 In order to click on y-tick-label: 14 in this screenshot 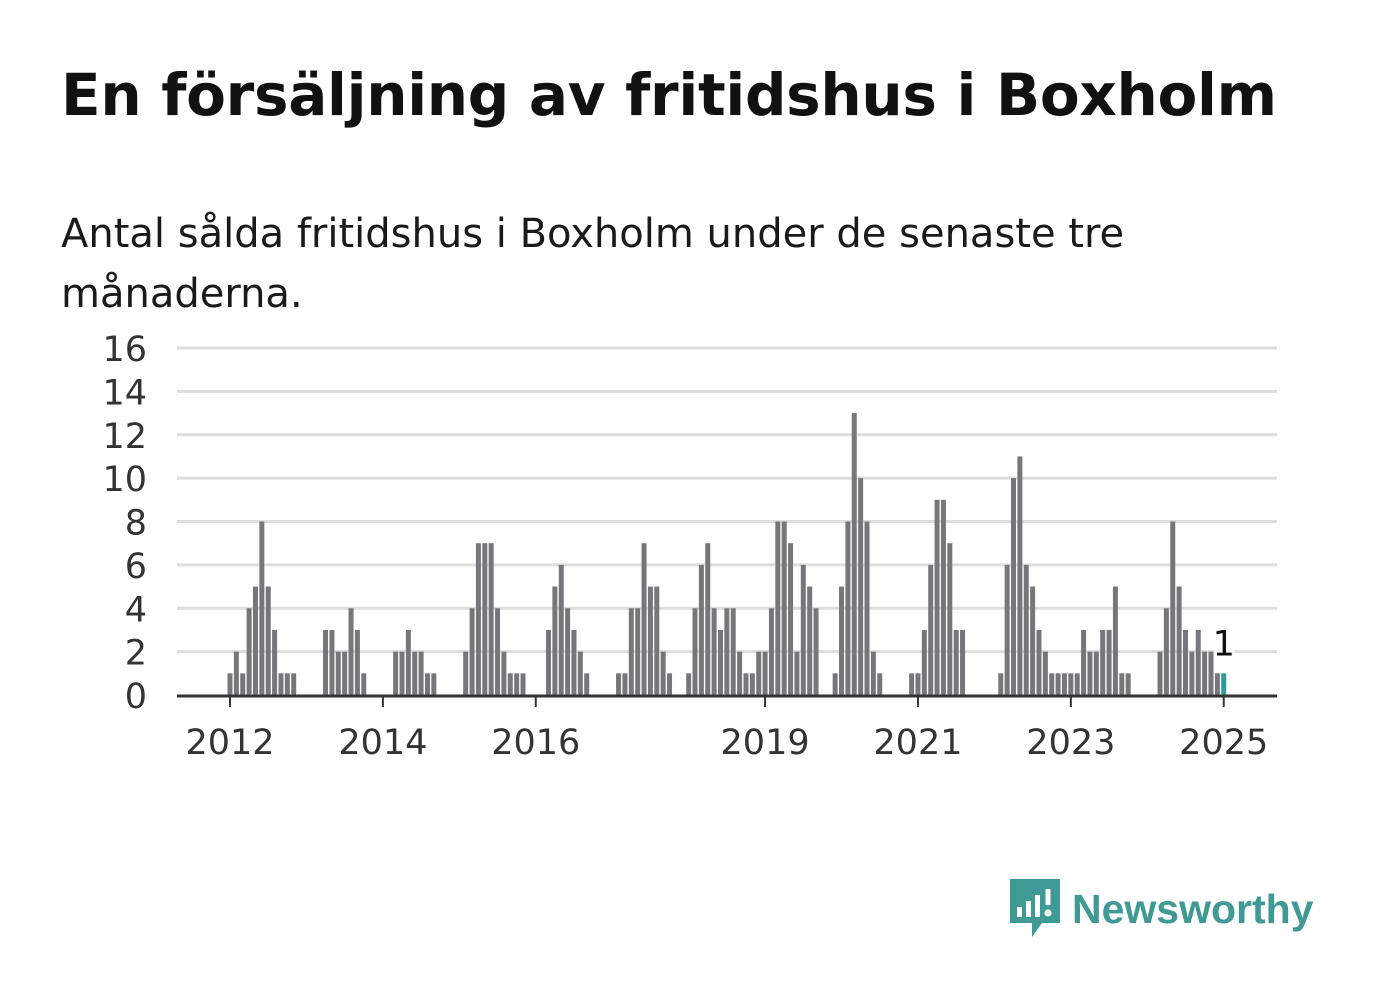, I will do `click(124, 393)`.